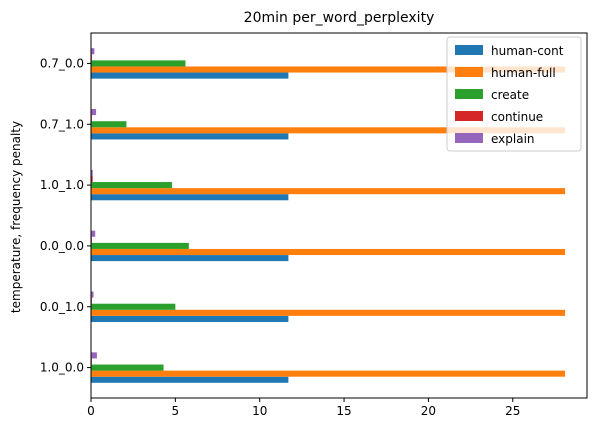  Describe the element at coordinates (62, 368) in the screenshot. I see `y-tick-label: 1.0_0.0` at that location.